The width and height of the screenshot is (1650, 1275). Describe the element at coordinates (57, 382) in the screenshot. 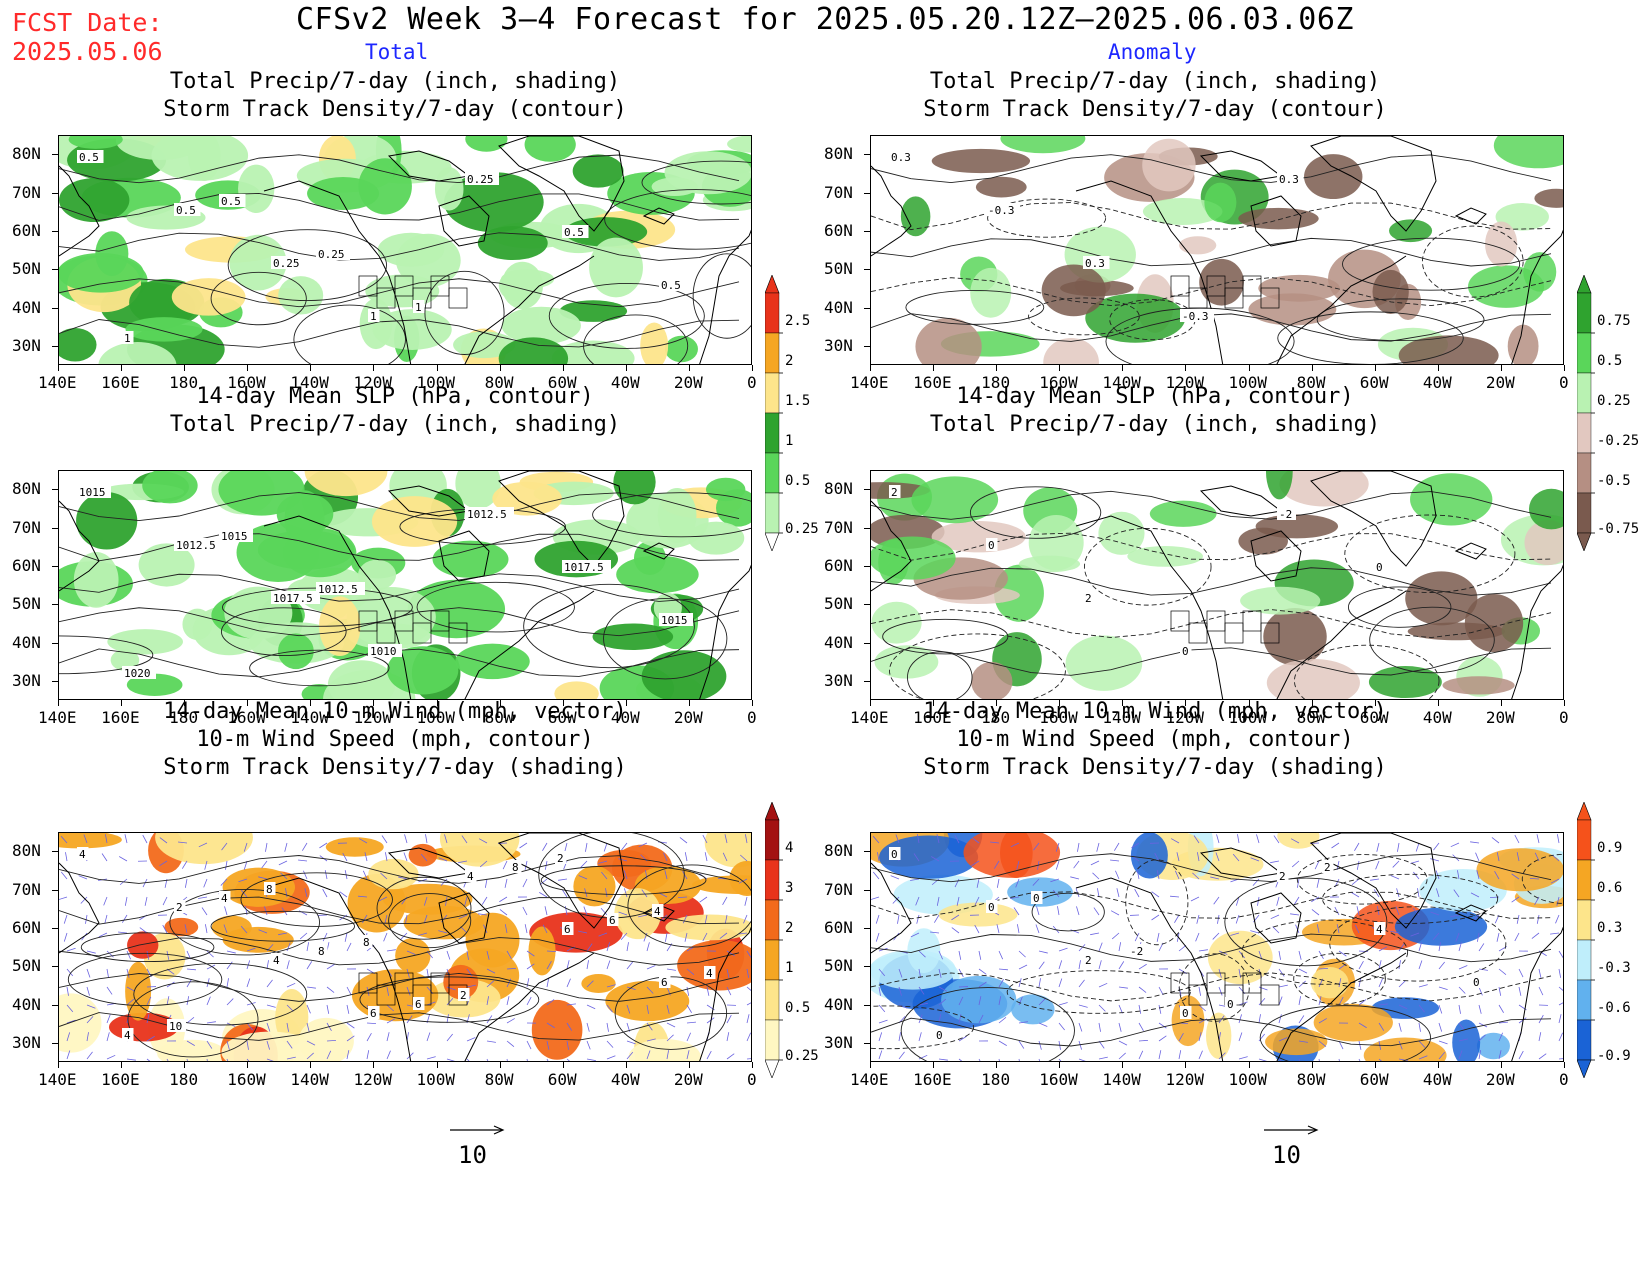

I see `lon-tick-label: 140E` at that location.